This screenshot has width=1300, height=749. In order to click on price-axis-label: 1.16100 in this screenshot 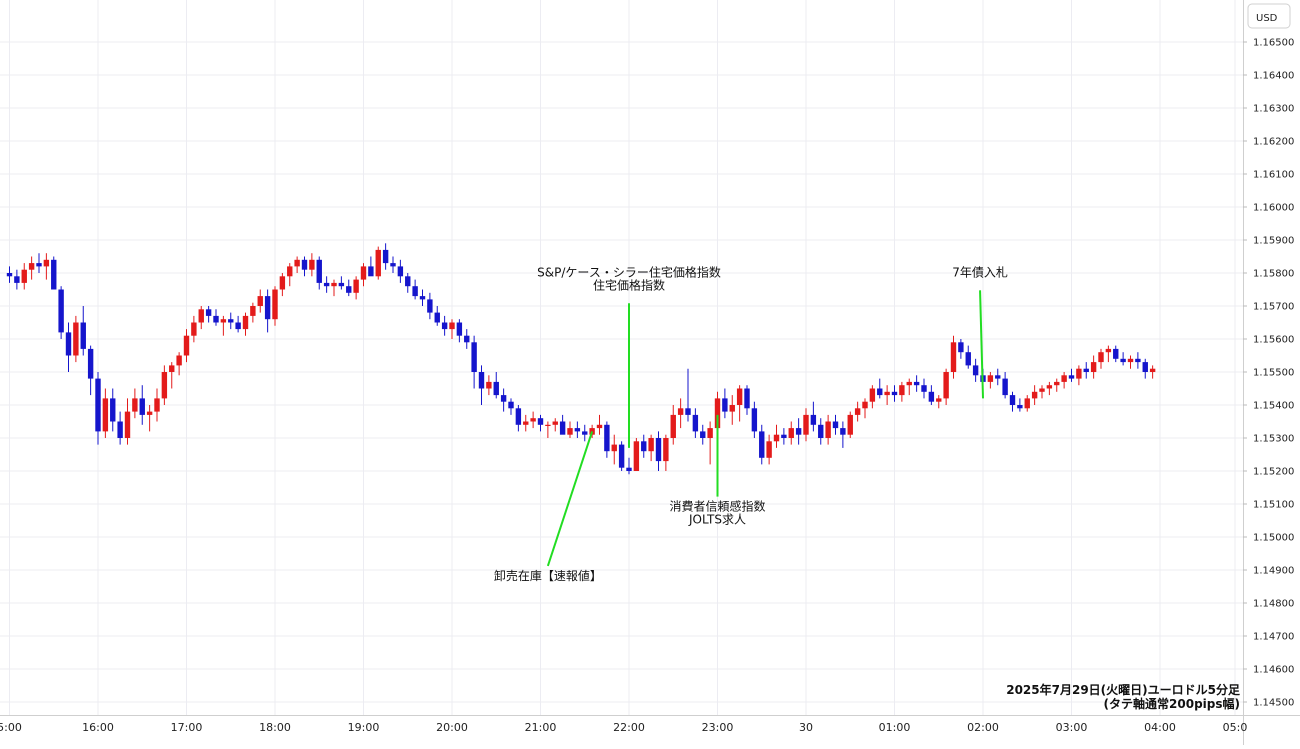, I will do `click(1273, 175)`.